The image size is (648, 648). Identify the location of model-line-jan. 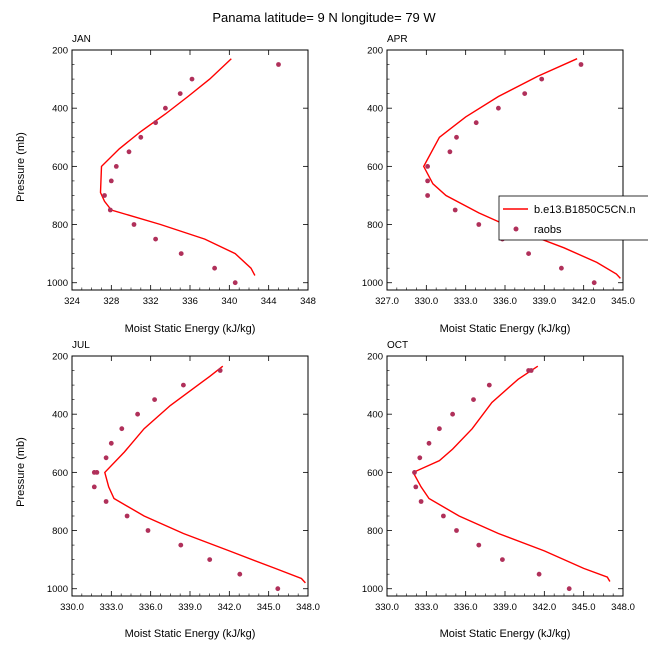
(177, 167).